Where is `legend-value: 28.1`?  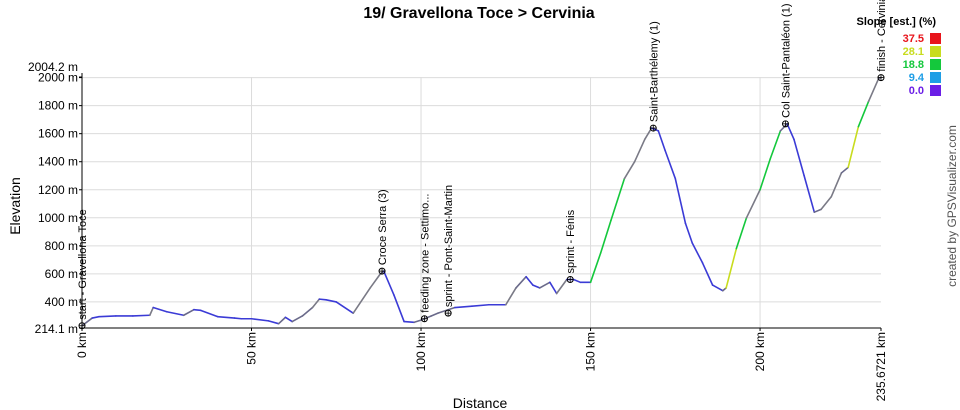
legend-value: 28.1 is located at coordinates (913, 52).